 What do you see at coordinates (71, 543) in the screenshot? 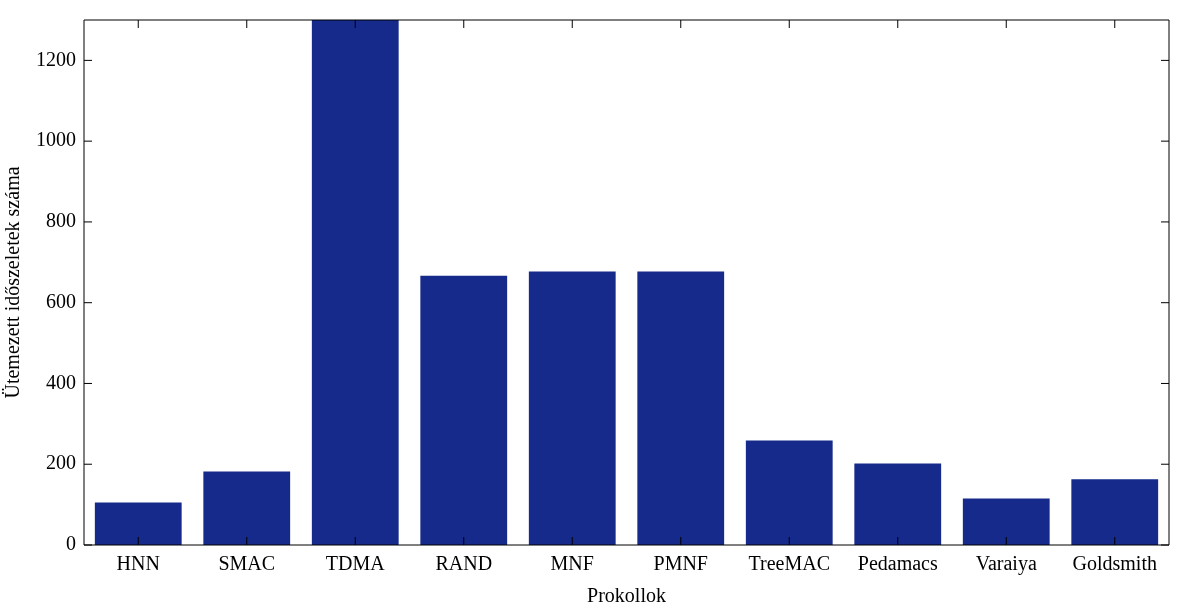
I see `y-tick-label: 0` at bounding box center [71, 543].